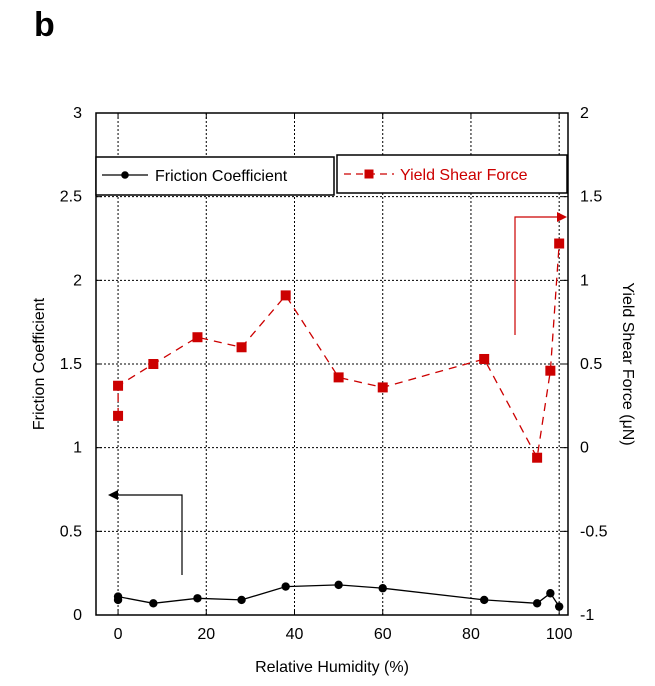 Image resolution: width=655 pixels, height=686 pixels. I want to click on y-tick-label: 2, so click(77, 280).